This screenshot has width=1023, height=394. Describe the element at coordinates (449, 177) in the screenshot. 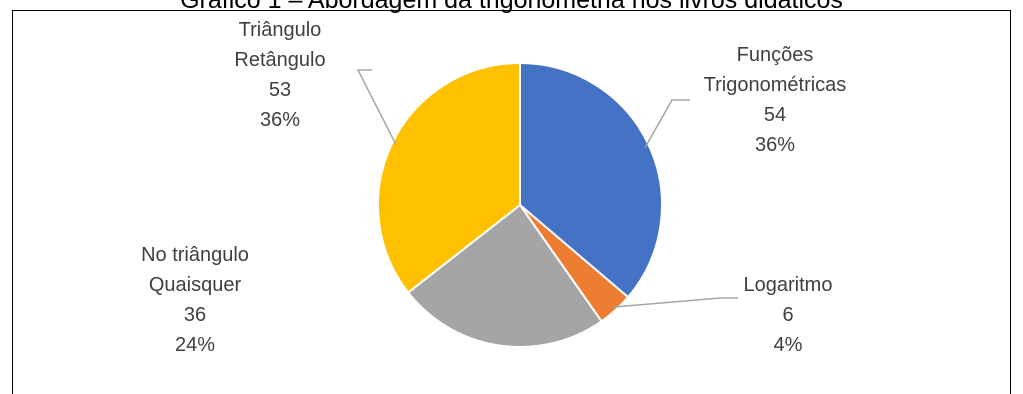

I see `slice-triangulo-retangulo` at that location.